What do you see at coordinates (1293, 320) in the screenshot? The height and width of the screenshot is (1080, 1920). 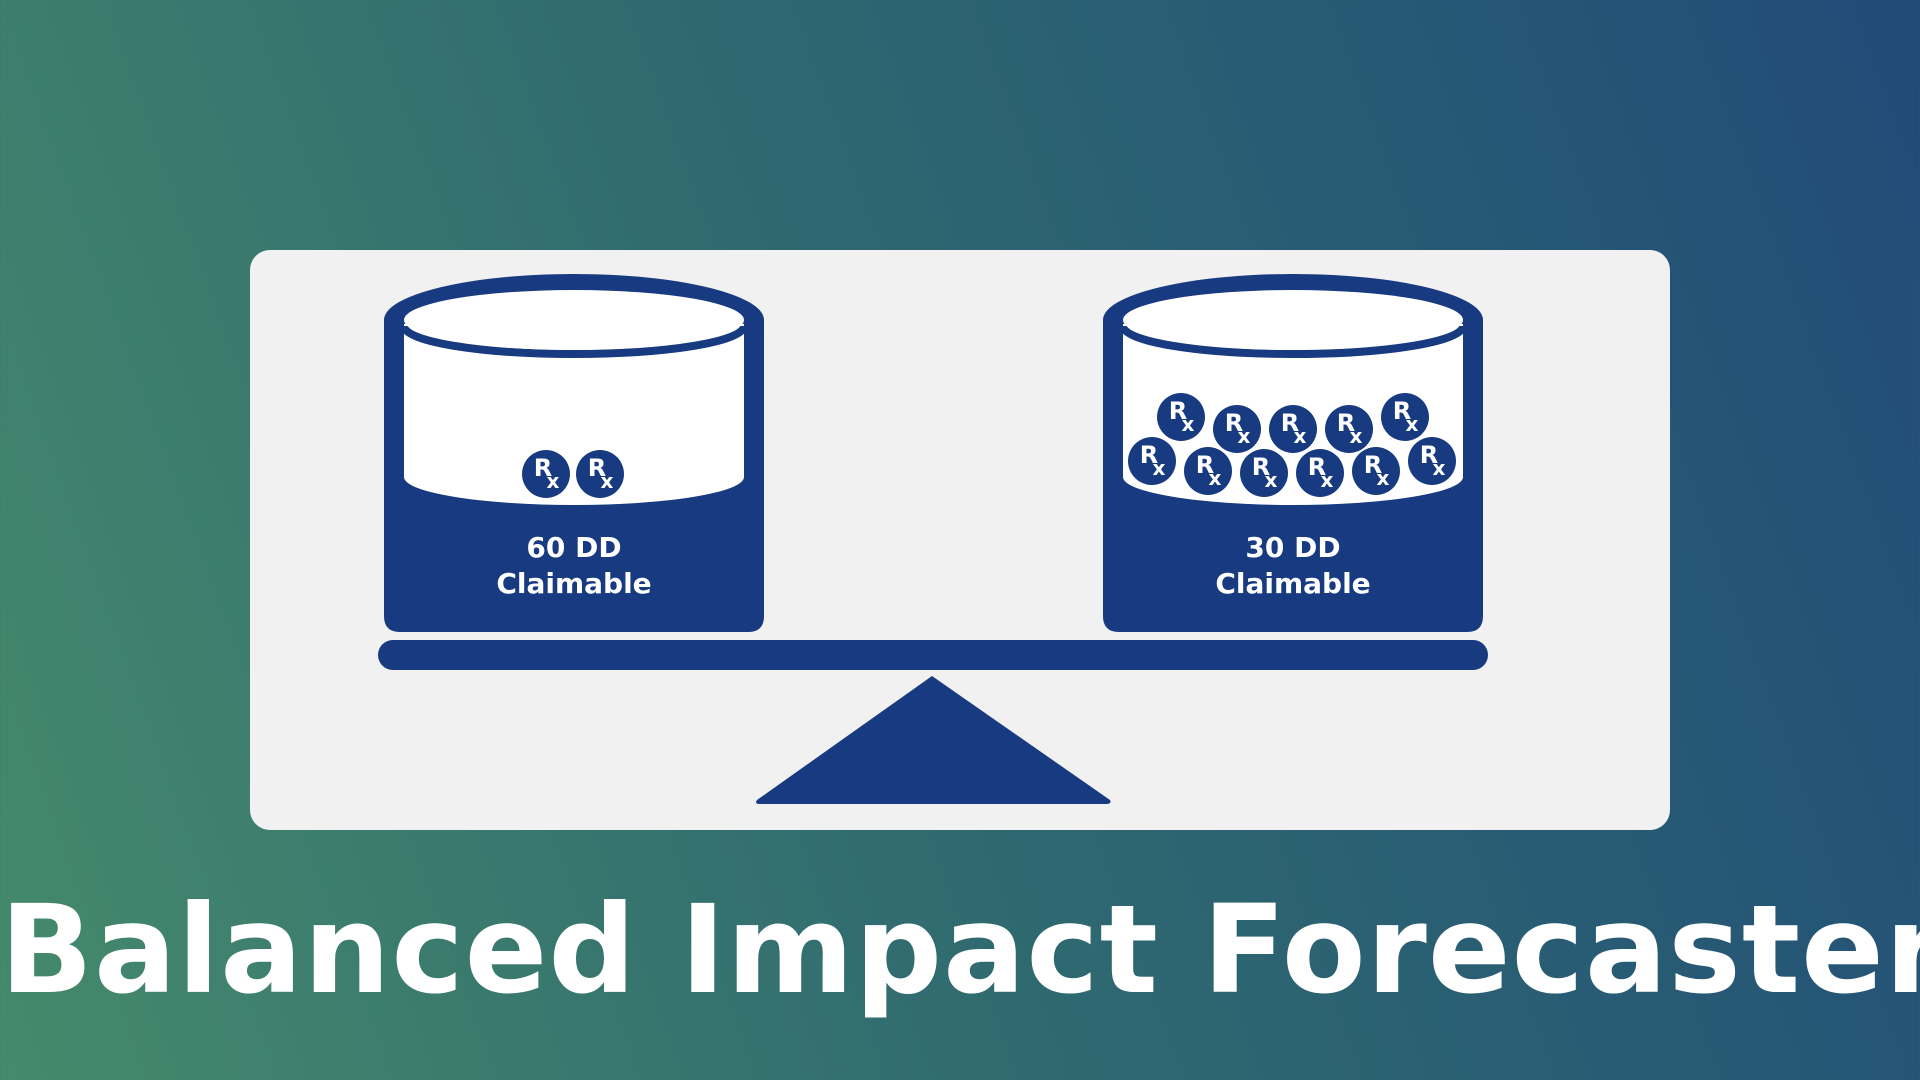 I see `right-container-opening` at bounding box center [1293, 320].